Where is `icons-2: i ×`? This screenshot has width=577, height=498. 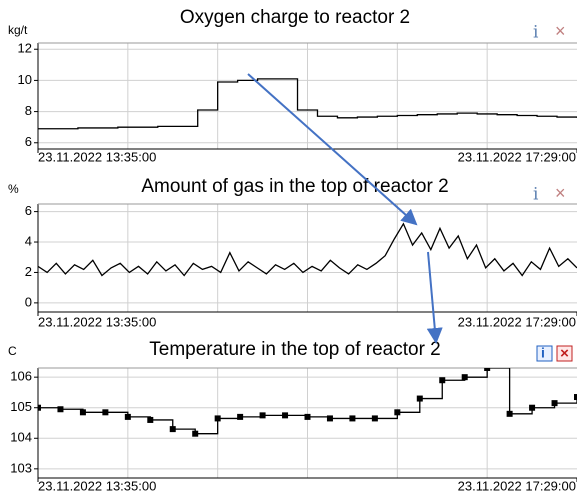
icons-2: i × is located at coordinates (549, 194).